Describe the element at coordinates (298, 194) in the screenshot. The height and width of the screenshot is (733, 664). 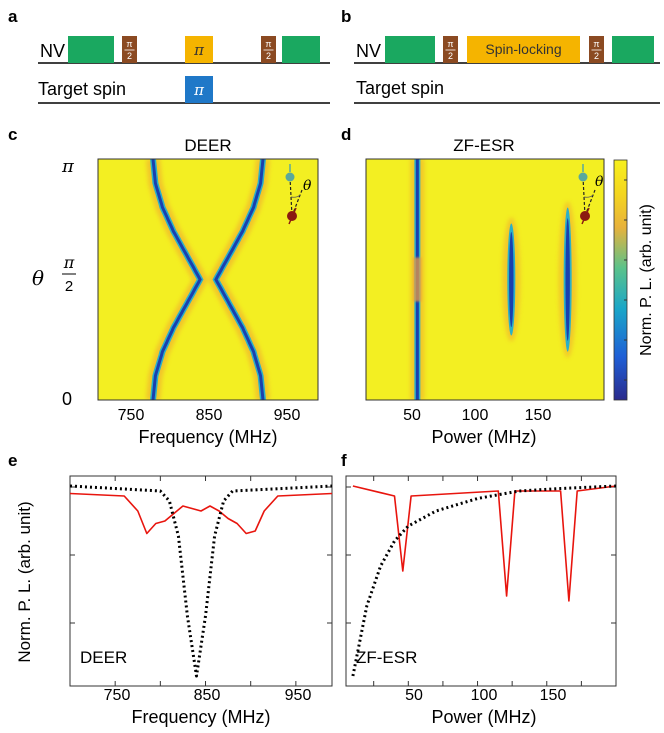
I see `spin-inset-c: θ` at that location.